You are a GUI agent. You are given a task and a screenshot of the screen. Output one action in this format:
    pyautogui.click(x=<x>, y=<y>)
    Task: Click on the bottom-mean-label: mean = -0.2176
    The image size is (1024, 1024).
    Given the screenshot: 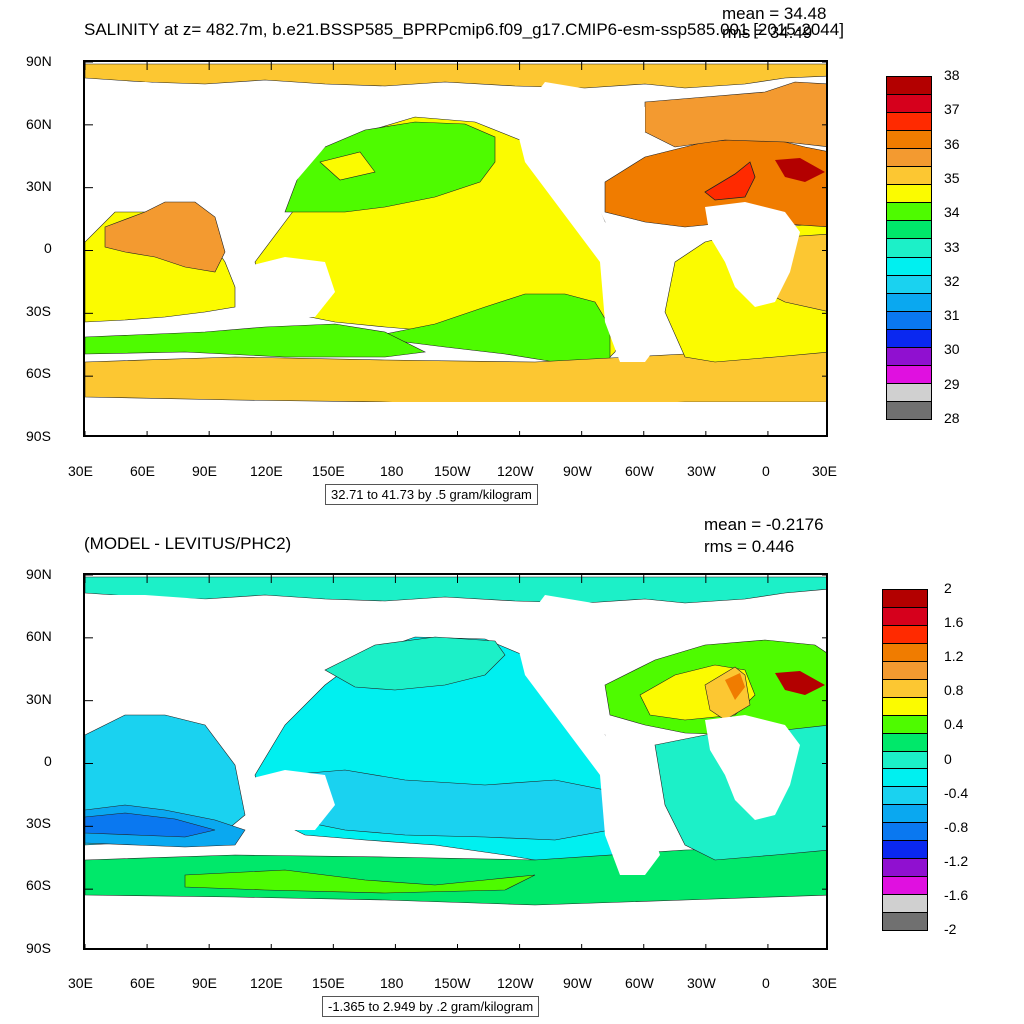 What is the action you would take?
    pyautogui.click(x=764, y=524)
    